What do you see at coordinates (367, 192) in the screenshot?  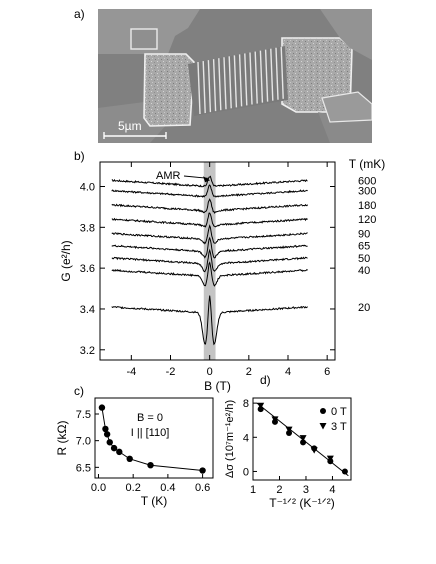 I see `series-label-300: 300` at bounding box center [367, 192].